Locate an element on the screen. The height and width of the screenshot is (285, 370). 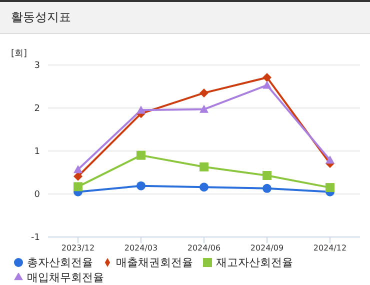
x-tick-label: 2024/03 is located at coordinates (141, 248).